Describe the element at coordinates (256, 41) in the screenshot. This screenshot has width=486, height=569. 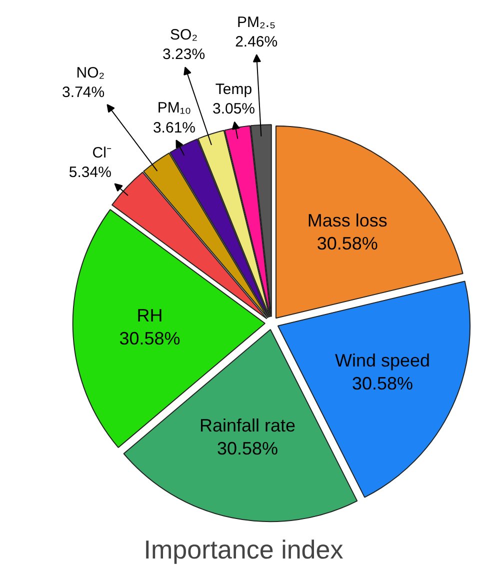
I see `data-label: 2.46%` at that location.